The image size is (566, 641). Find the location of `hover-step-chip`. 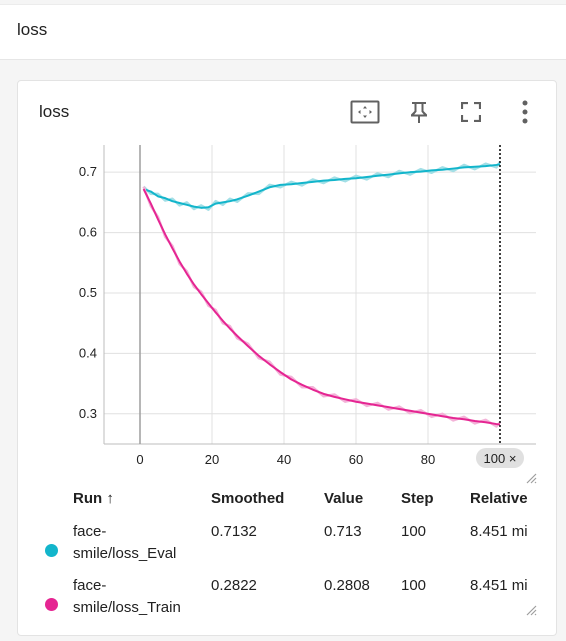

hover-step-chip is located at coordinates (500, 458).